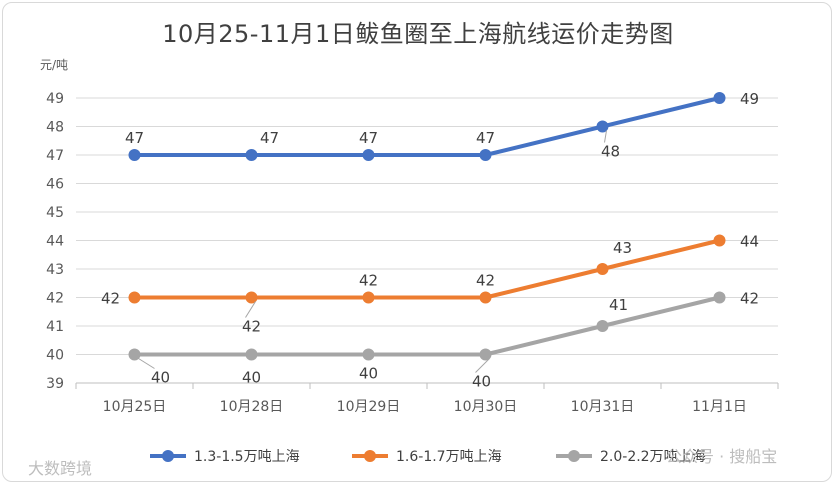 The width and height of the screenshot is (836, 486). I want to click on x-tick-label: 10月31日, so click(603, 407).